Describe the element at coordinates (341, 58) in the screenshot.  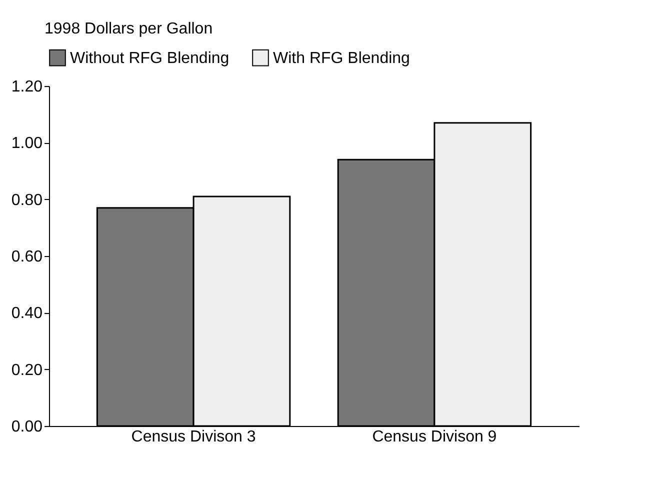
I see `legend-label: With RFG Blending` at that location.